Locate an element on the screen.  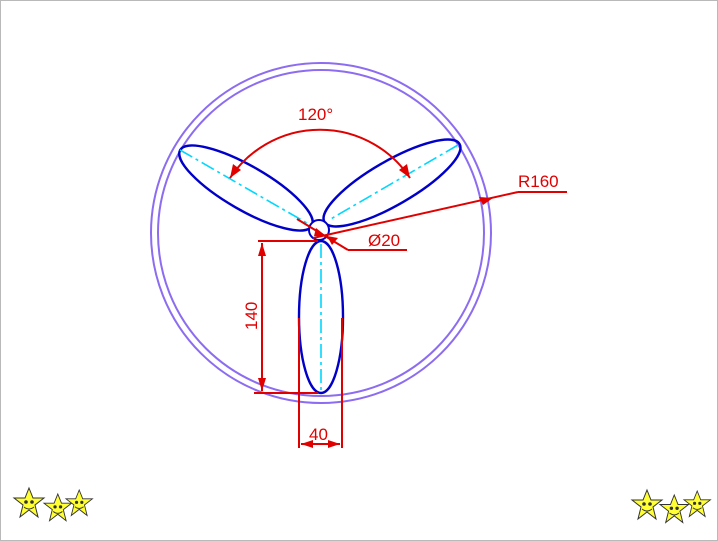
radius-dimension: R160 is located at coordinates (439, 205).